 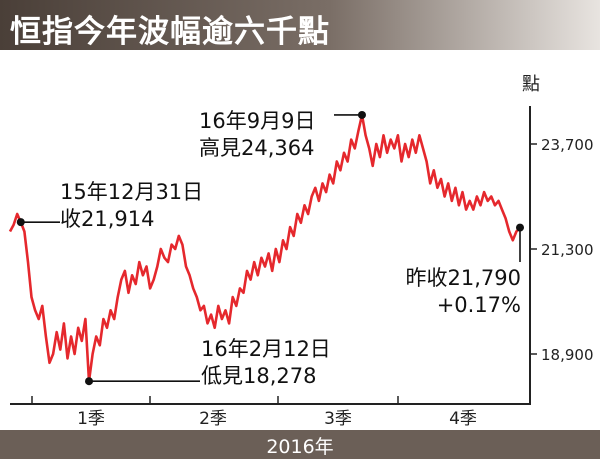 I want to click on annotation-low-text-line-1: 16年2月12日, so click(x=266, y=349).